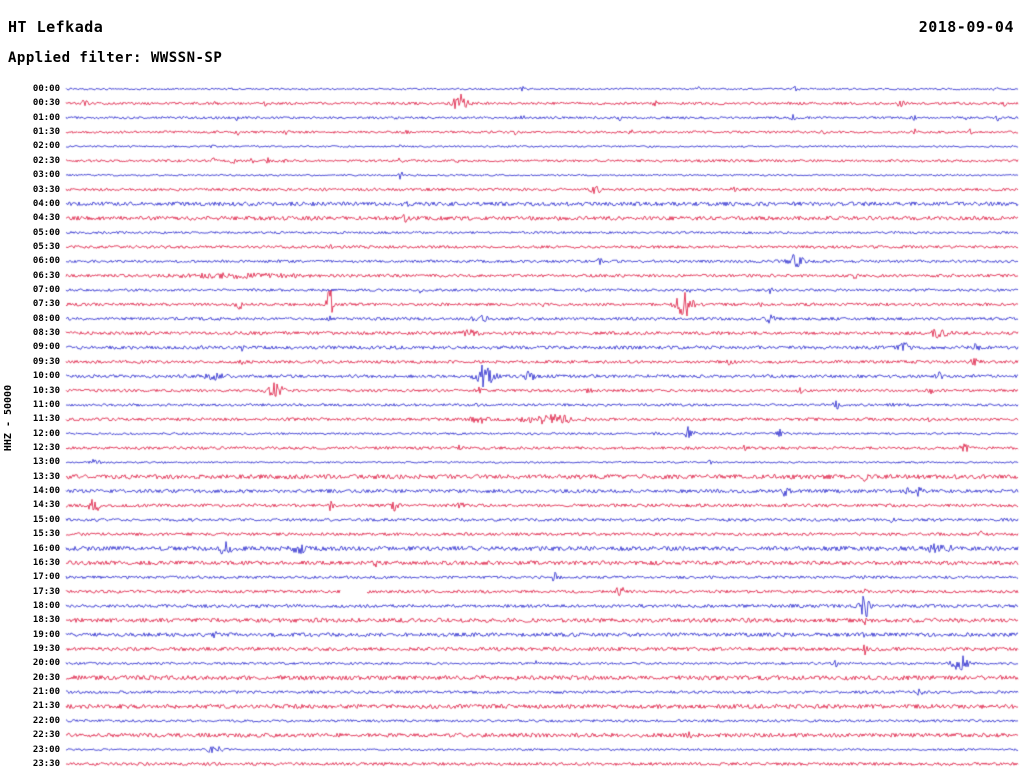  What do you see at coordinates (46, 318) in the screenshot?
I see `time-label: 08:00` at bounding box center [46, 318].